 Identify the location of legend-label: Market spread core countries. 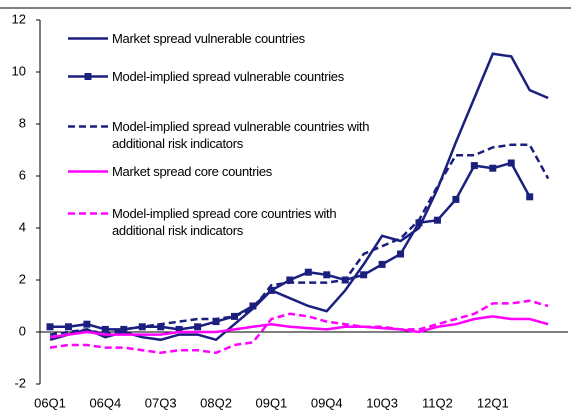
(192, 171).